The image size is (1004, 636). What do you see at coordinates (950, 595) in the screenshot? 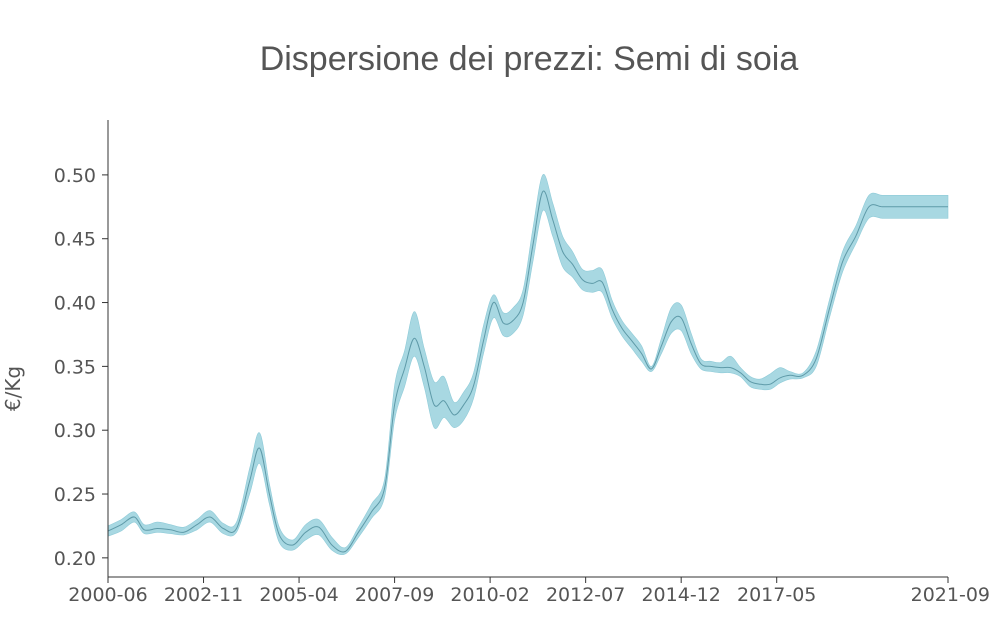
I see `x-tick-label: 2021-09` at bounding box center [950, 595].